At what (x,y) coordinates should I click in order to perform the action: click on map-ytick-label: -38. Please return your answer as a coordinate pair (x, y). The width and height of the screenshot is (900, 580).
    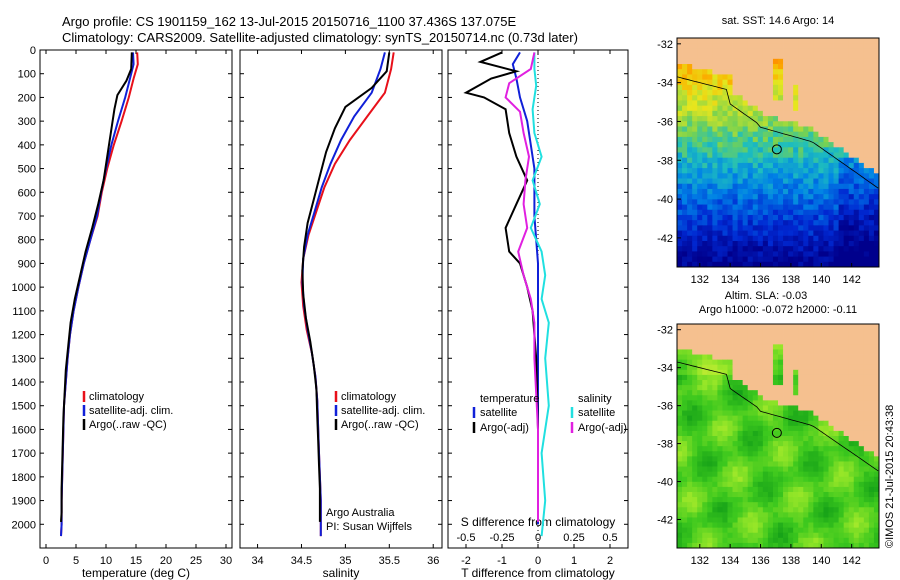
    Looking at the image, I should click on (665, 161).